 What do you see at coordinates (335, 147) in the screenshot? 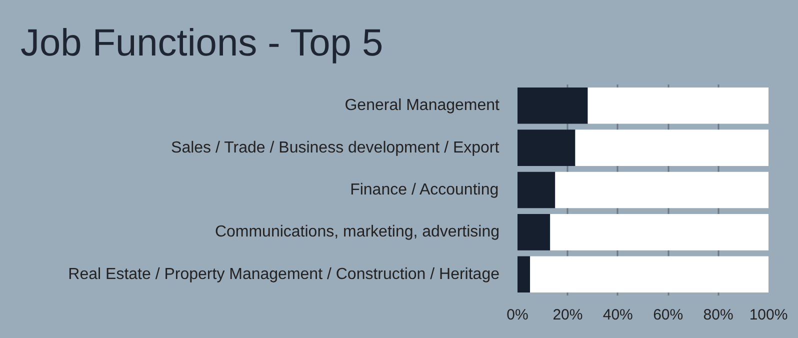
I see `y-tick-label: Sales / Trade / Business development / Export` at bounding box center [335, 147].